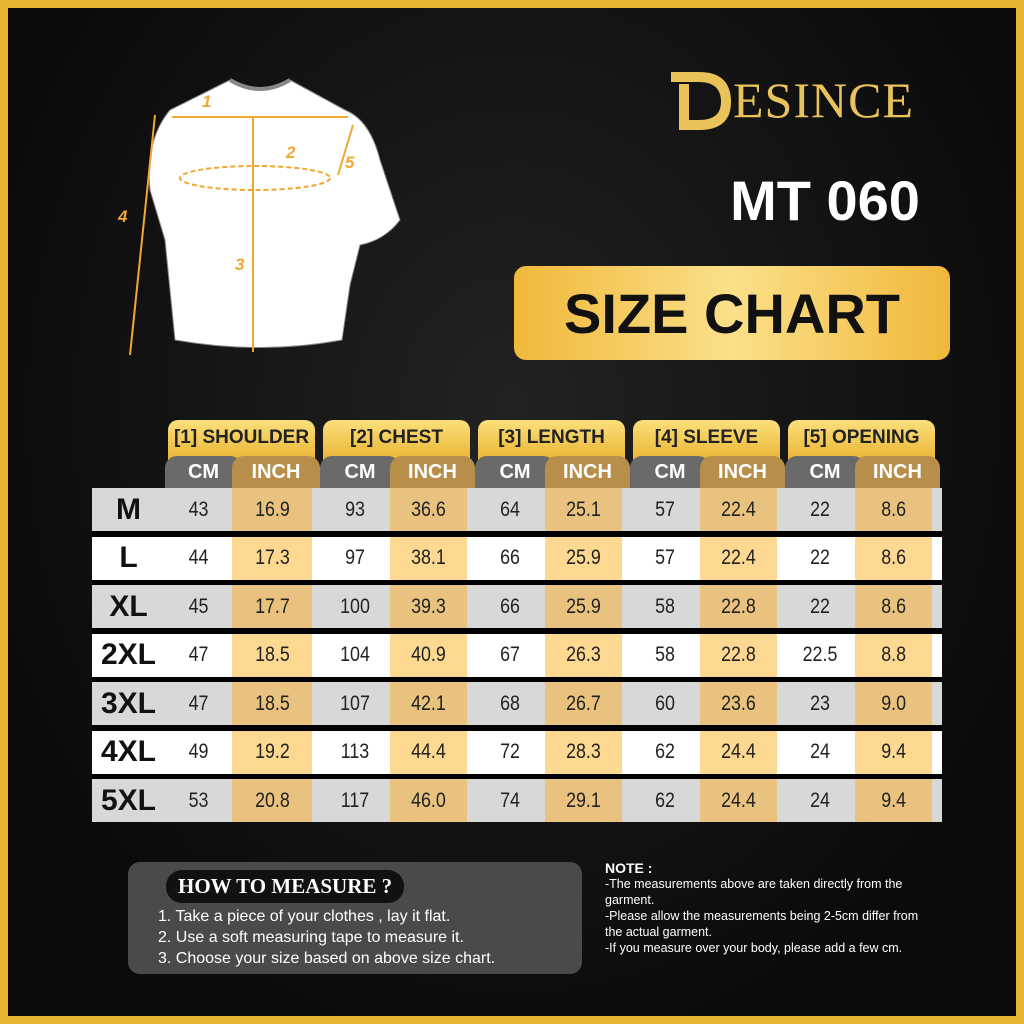 The width and height of the screenshot is (1024, 1024). Describe the element at coordinates (517, 606) in the screenshot. I see `table-row: XL 45 17.7 100 39.3 66 25.9 58 22.8 22 8.6` at that location.